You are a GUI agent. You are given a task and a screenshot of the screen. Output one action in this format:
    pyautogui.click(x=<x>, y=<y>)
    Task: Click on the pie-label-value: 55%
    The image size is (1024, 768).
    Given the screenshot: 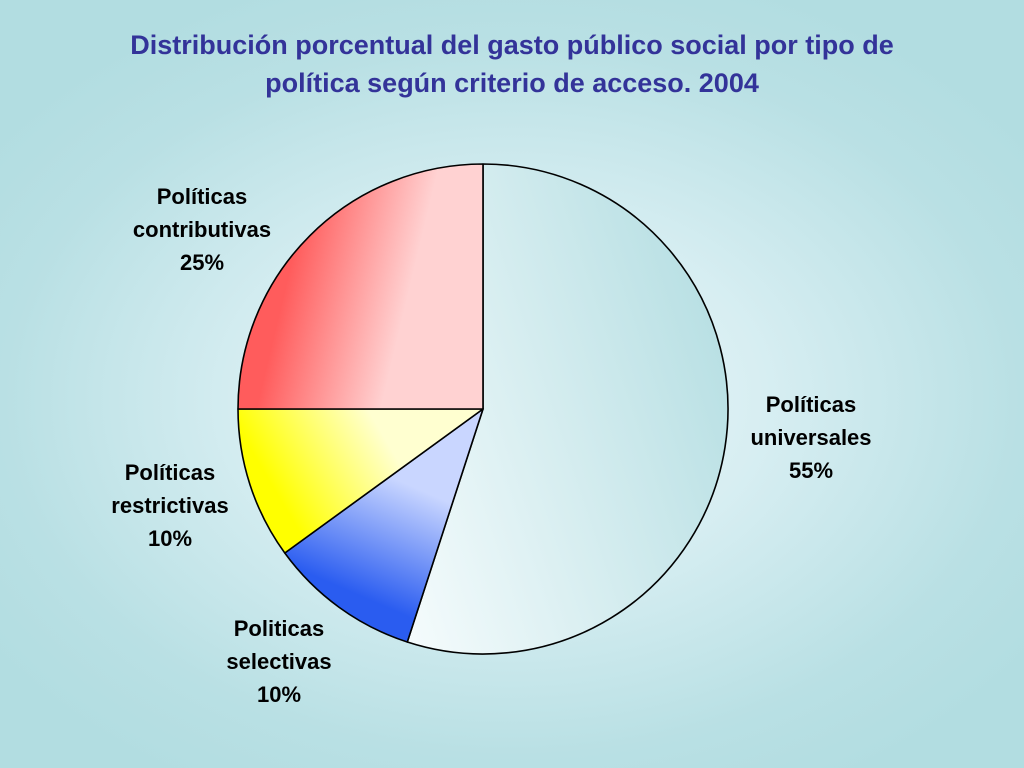 What is the action you would take?
    pyautogui.click(x=811, y=470)
    